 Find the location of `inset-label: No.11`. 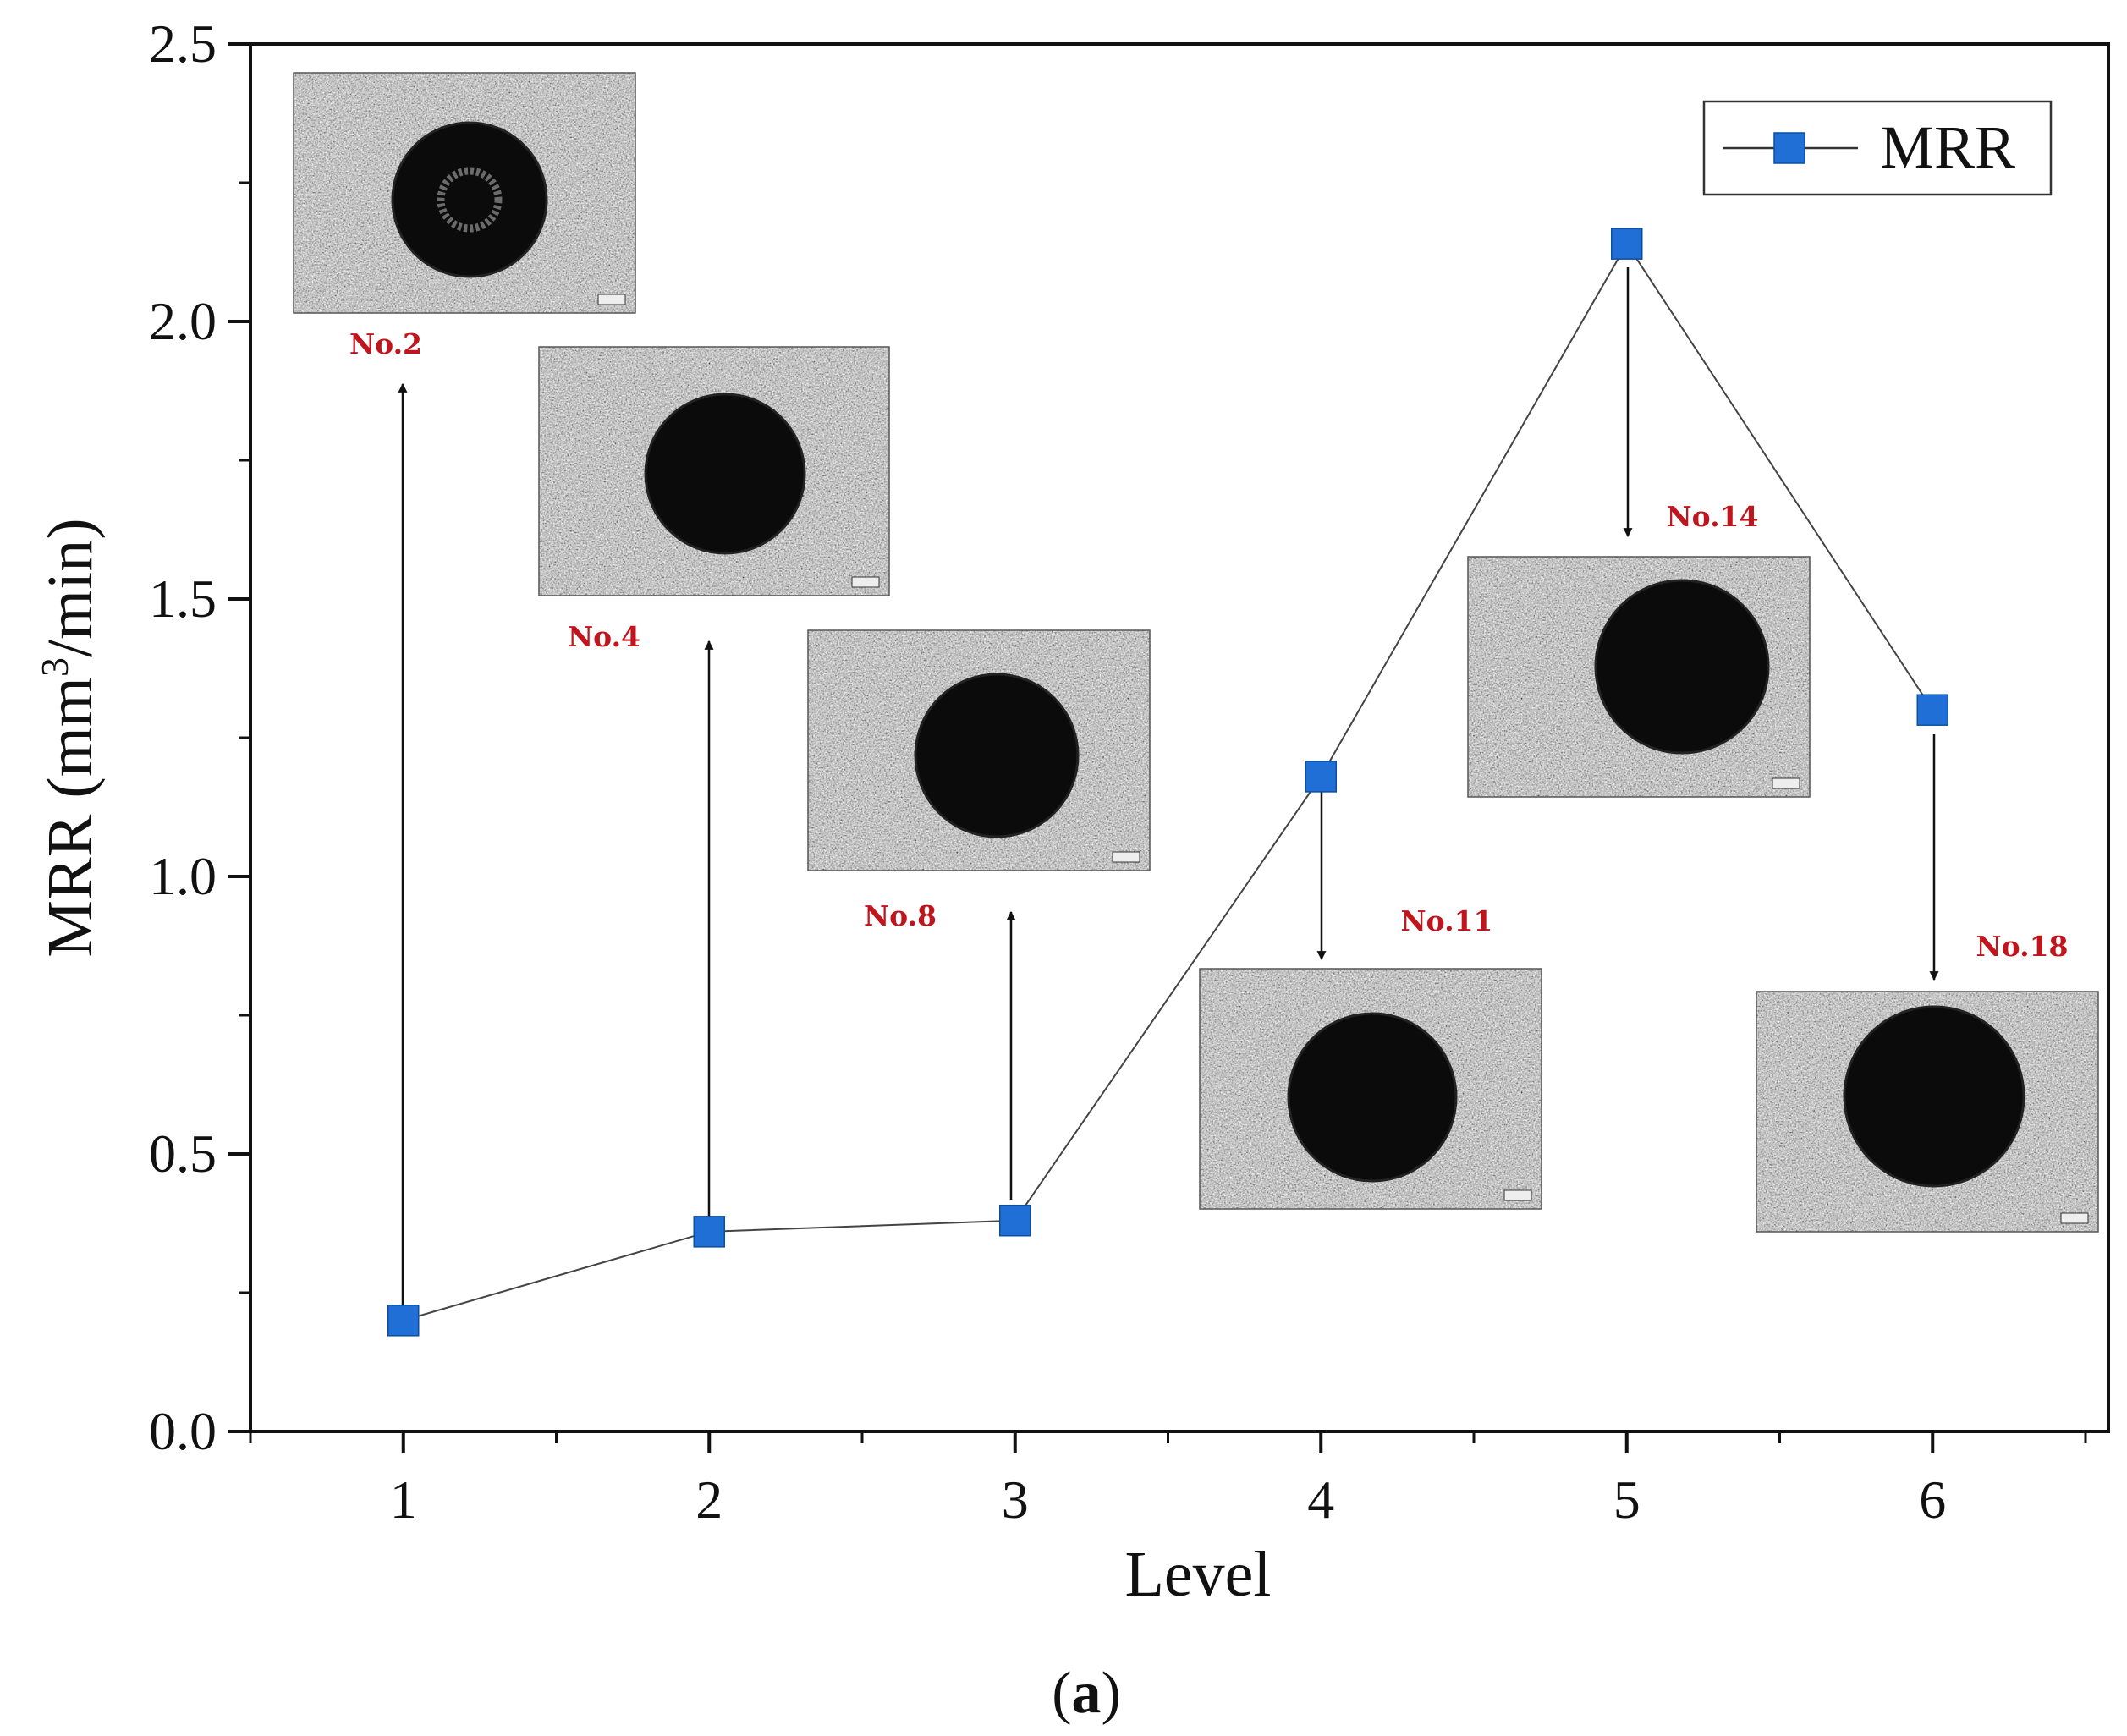

inset-label: No.11 is located at coordinates (1446, 920).